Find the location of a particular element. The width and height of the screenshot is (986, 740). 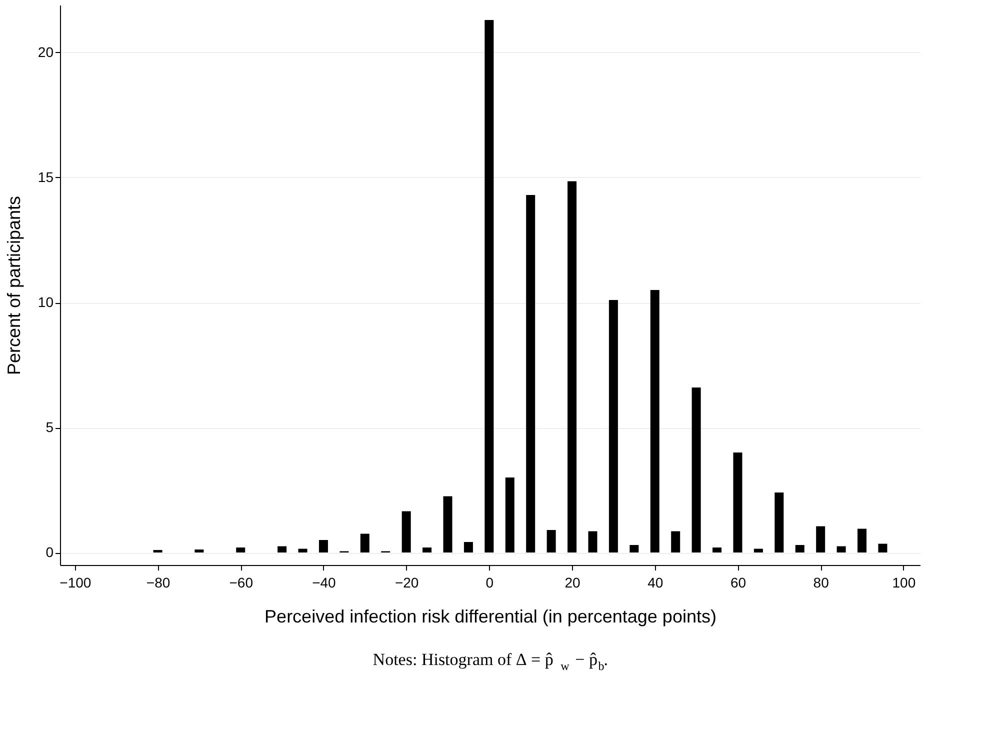

x-tick-label: −20 is located at coordinates (406, 582).